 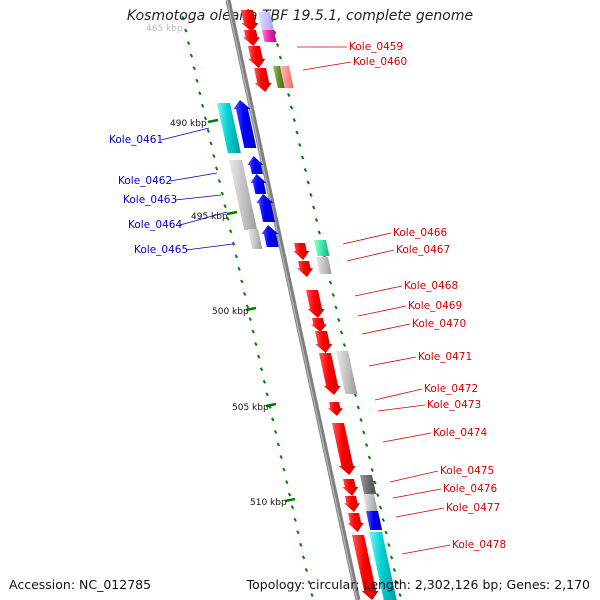 What do you see at coordinates (268, 503) in the screenshot?
I see `scale-label: 510 kbp` at bounding box center [268, 503].